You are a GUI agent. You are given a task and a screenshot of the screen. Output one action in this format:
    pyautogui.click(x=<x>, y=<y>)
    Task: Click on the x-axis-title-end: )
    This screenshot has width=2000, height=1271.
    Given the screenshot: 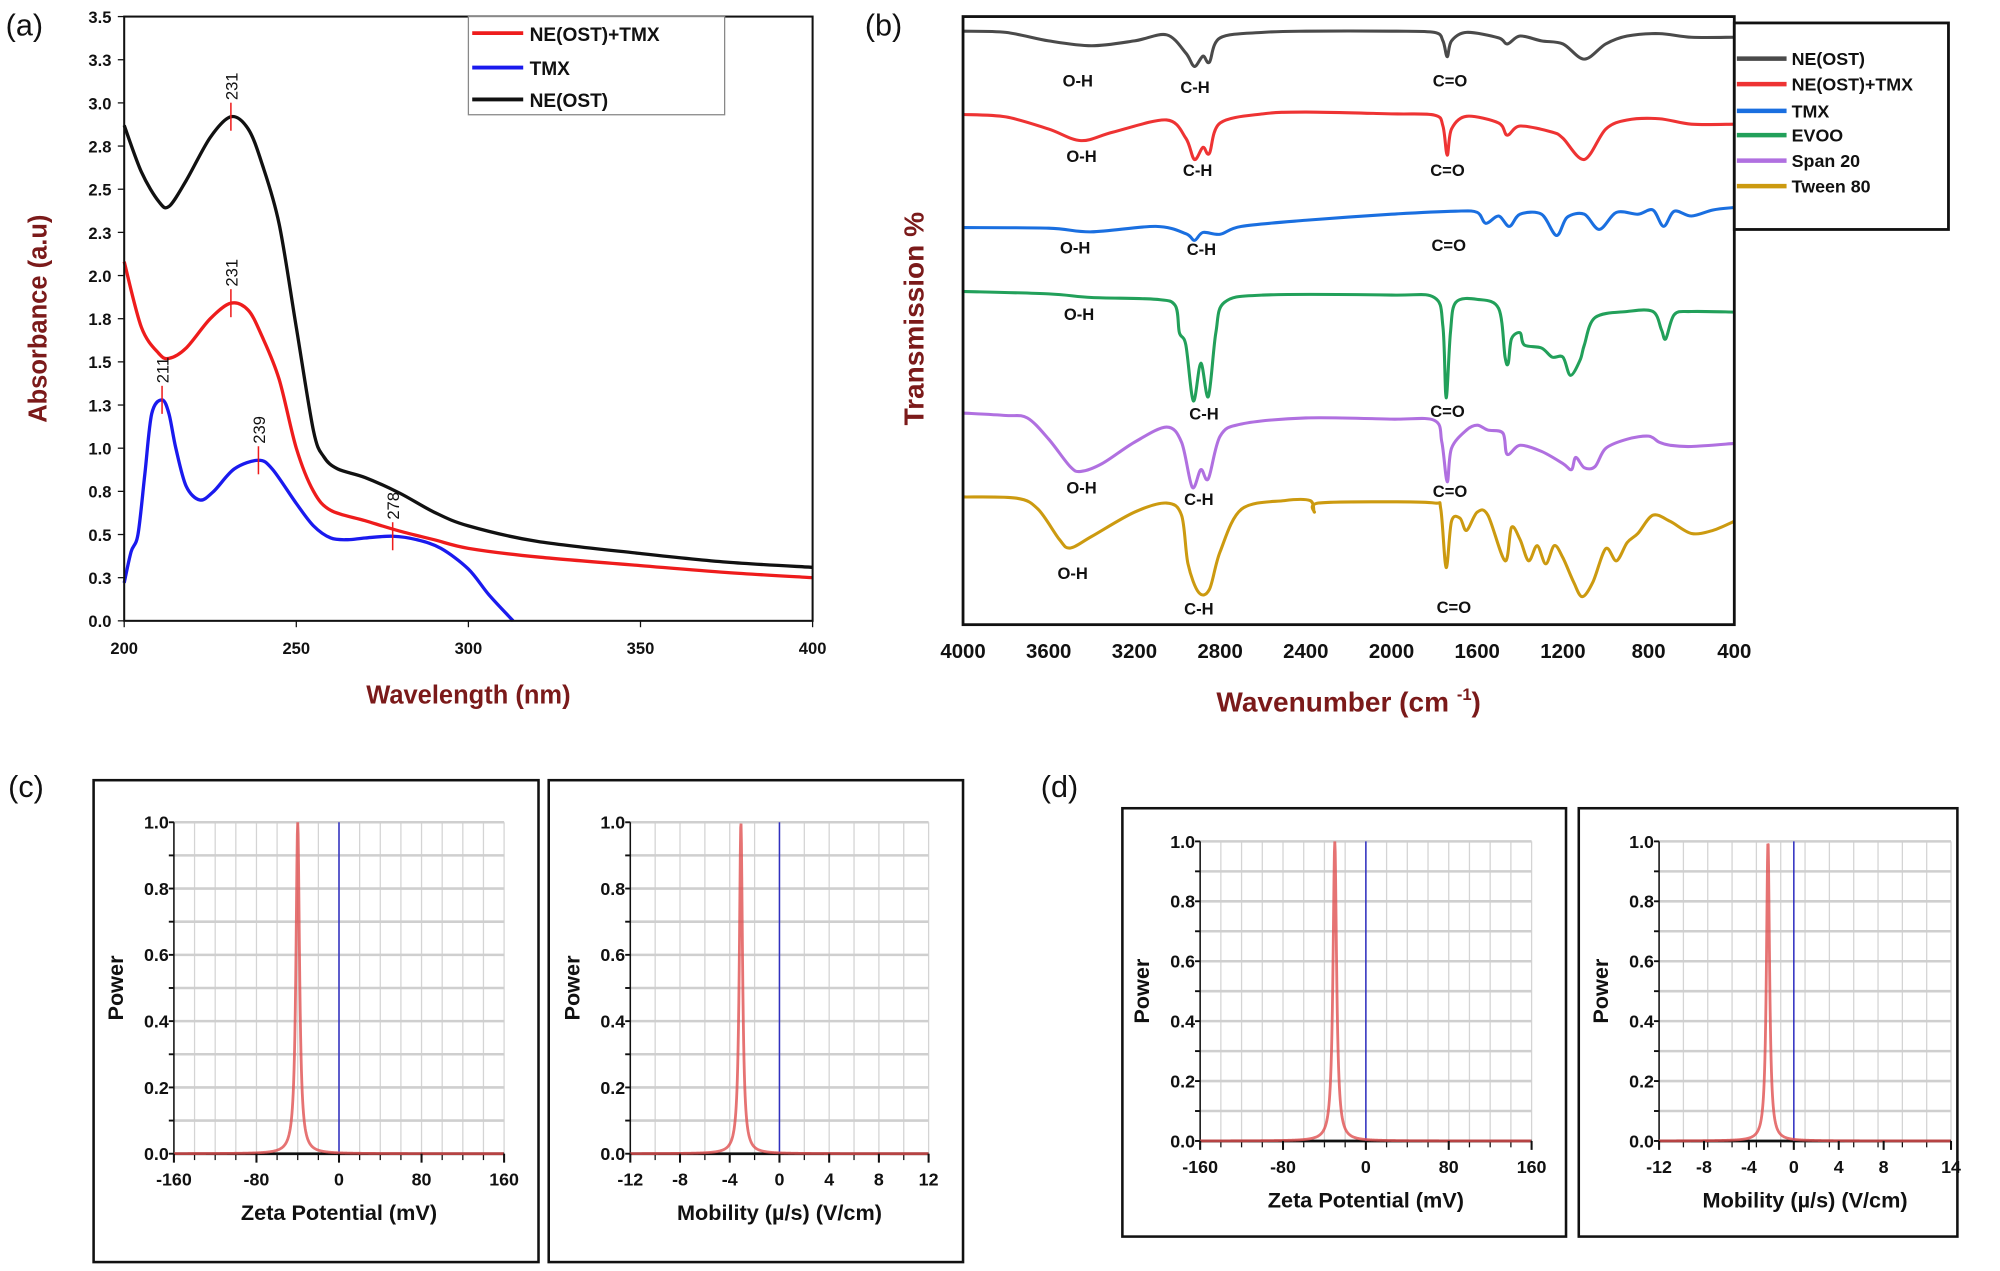 What is the action you would take?
    pyautogui.click(x=1476, y=701)
    